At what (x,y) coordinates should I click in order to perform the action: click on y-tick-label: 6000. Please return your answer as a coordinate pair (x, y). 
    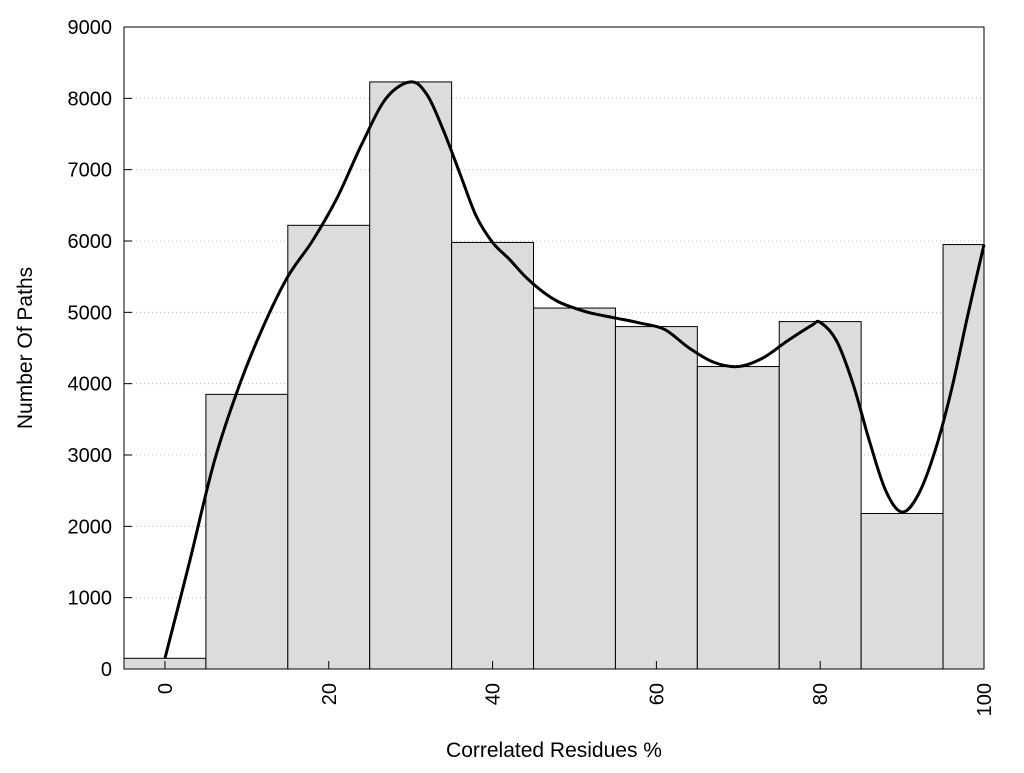
    Looking at the image, I should click on (90, 242).